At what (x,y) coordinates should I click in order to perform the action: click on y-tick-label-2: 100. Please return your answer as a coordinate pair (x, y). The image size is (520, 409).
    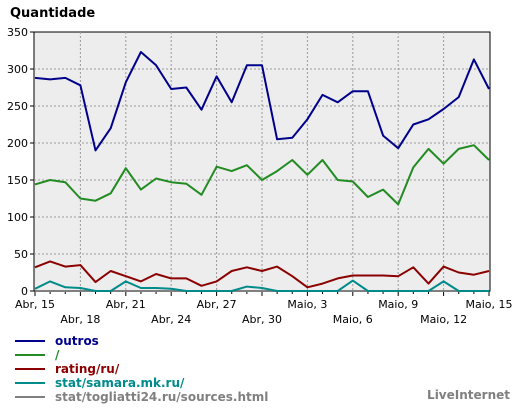
    Looking at the image, I should click on (17, 217).